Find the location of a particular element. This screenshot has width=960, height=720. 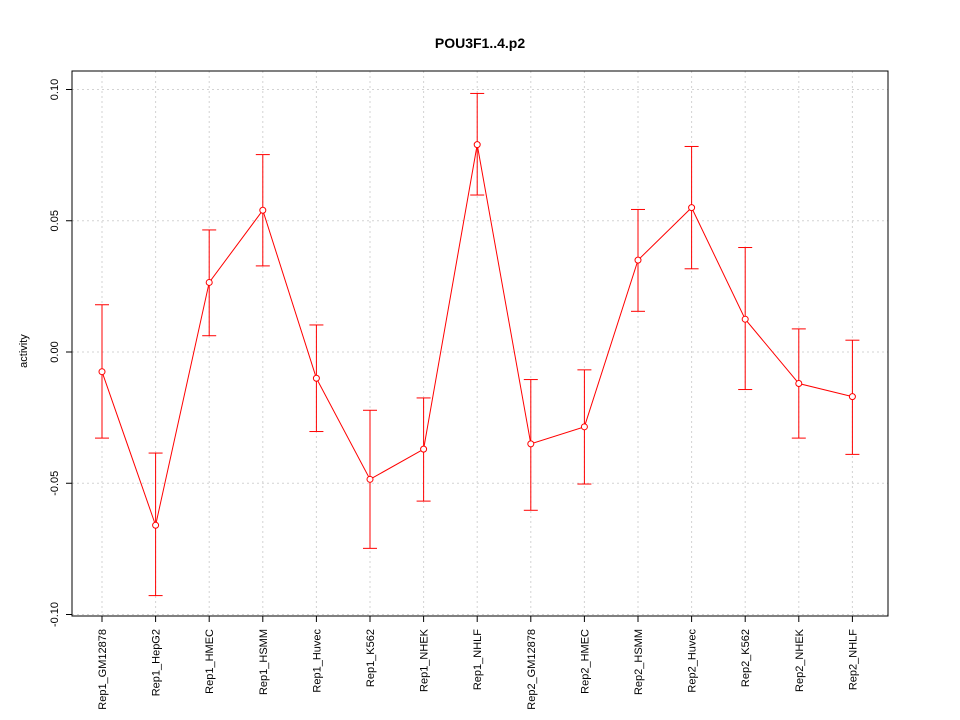

y-tick-label: 0.05 is located at coordinates (55, 220).